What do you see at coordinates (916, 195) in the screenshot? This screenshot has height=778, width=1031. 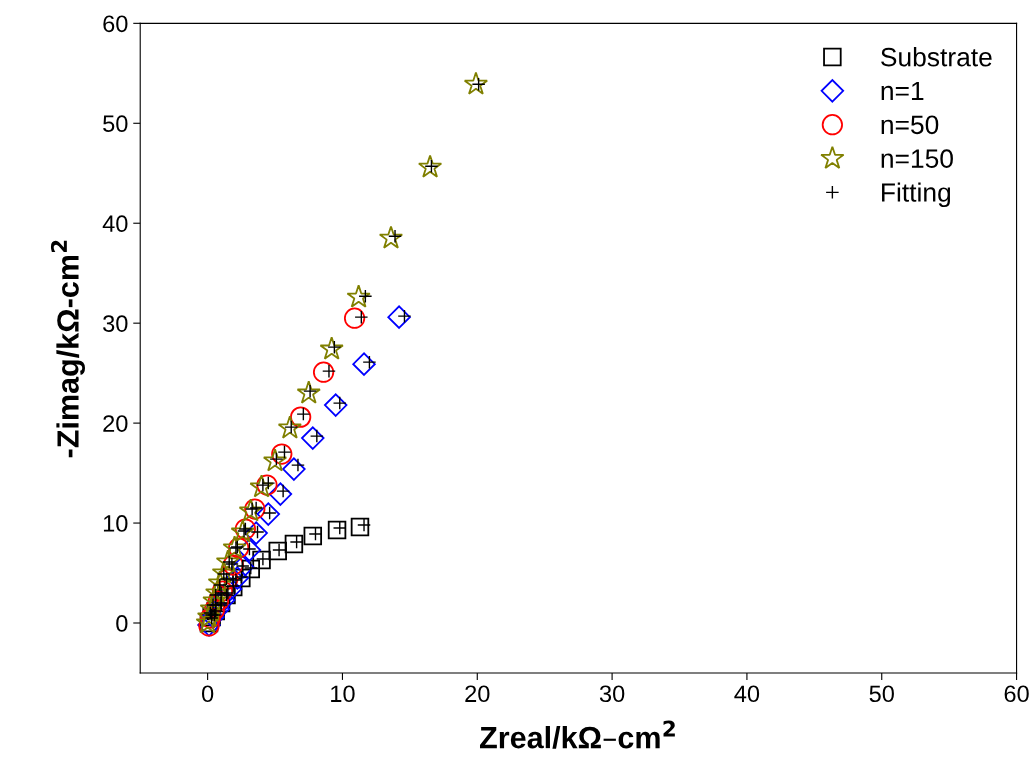 I see `legend-label: Fitting` at bounding box center [916, 195].